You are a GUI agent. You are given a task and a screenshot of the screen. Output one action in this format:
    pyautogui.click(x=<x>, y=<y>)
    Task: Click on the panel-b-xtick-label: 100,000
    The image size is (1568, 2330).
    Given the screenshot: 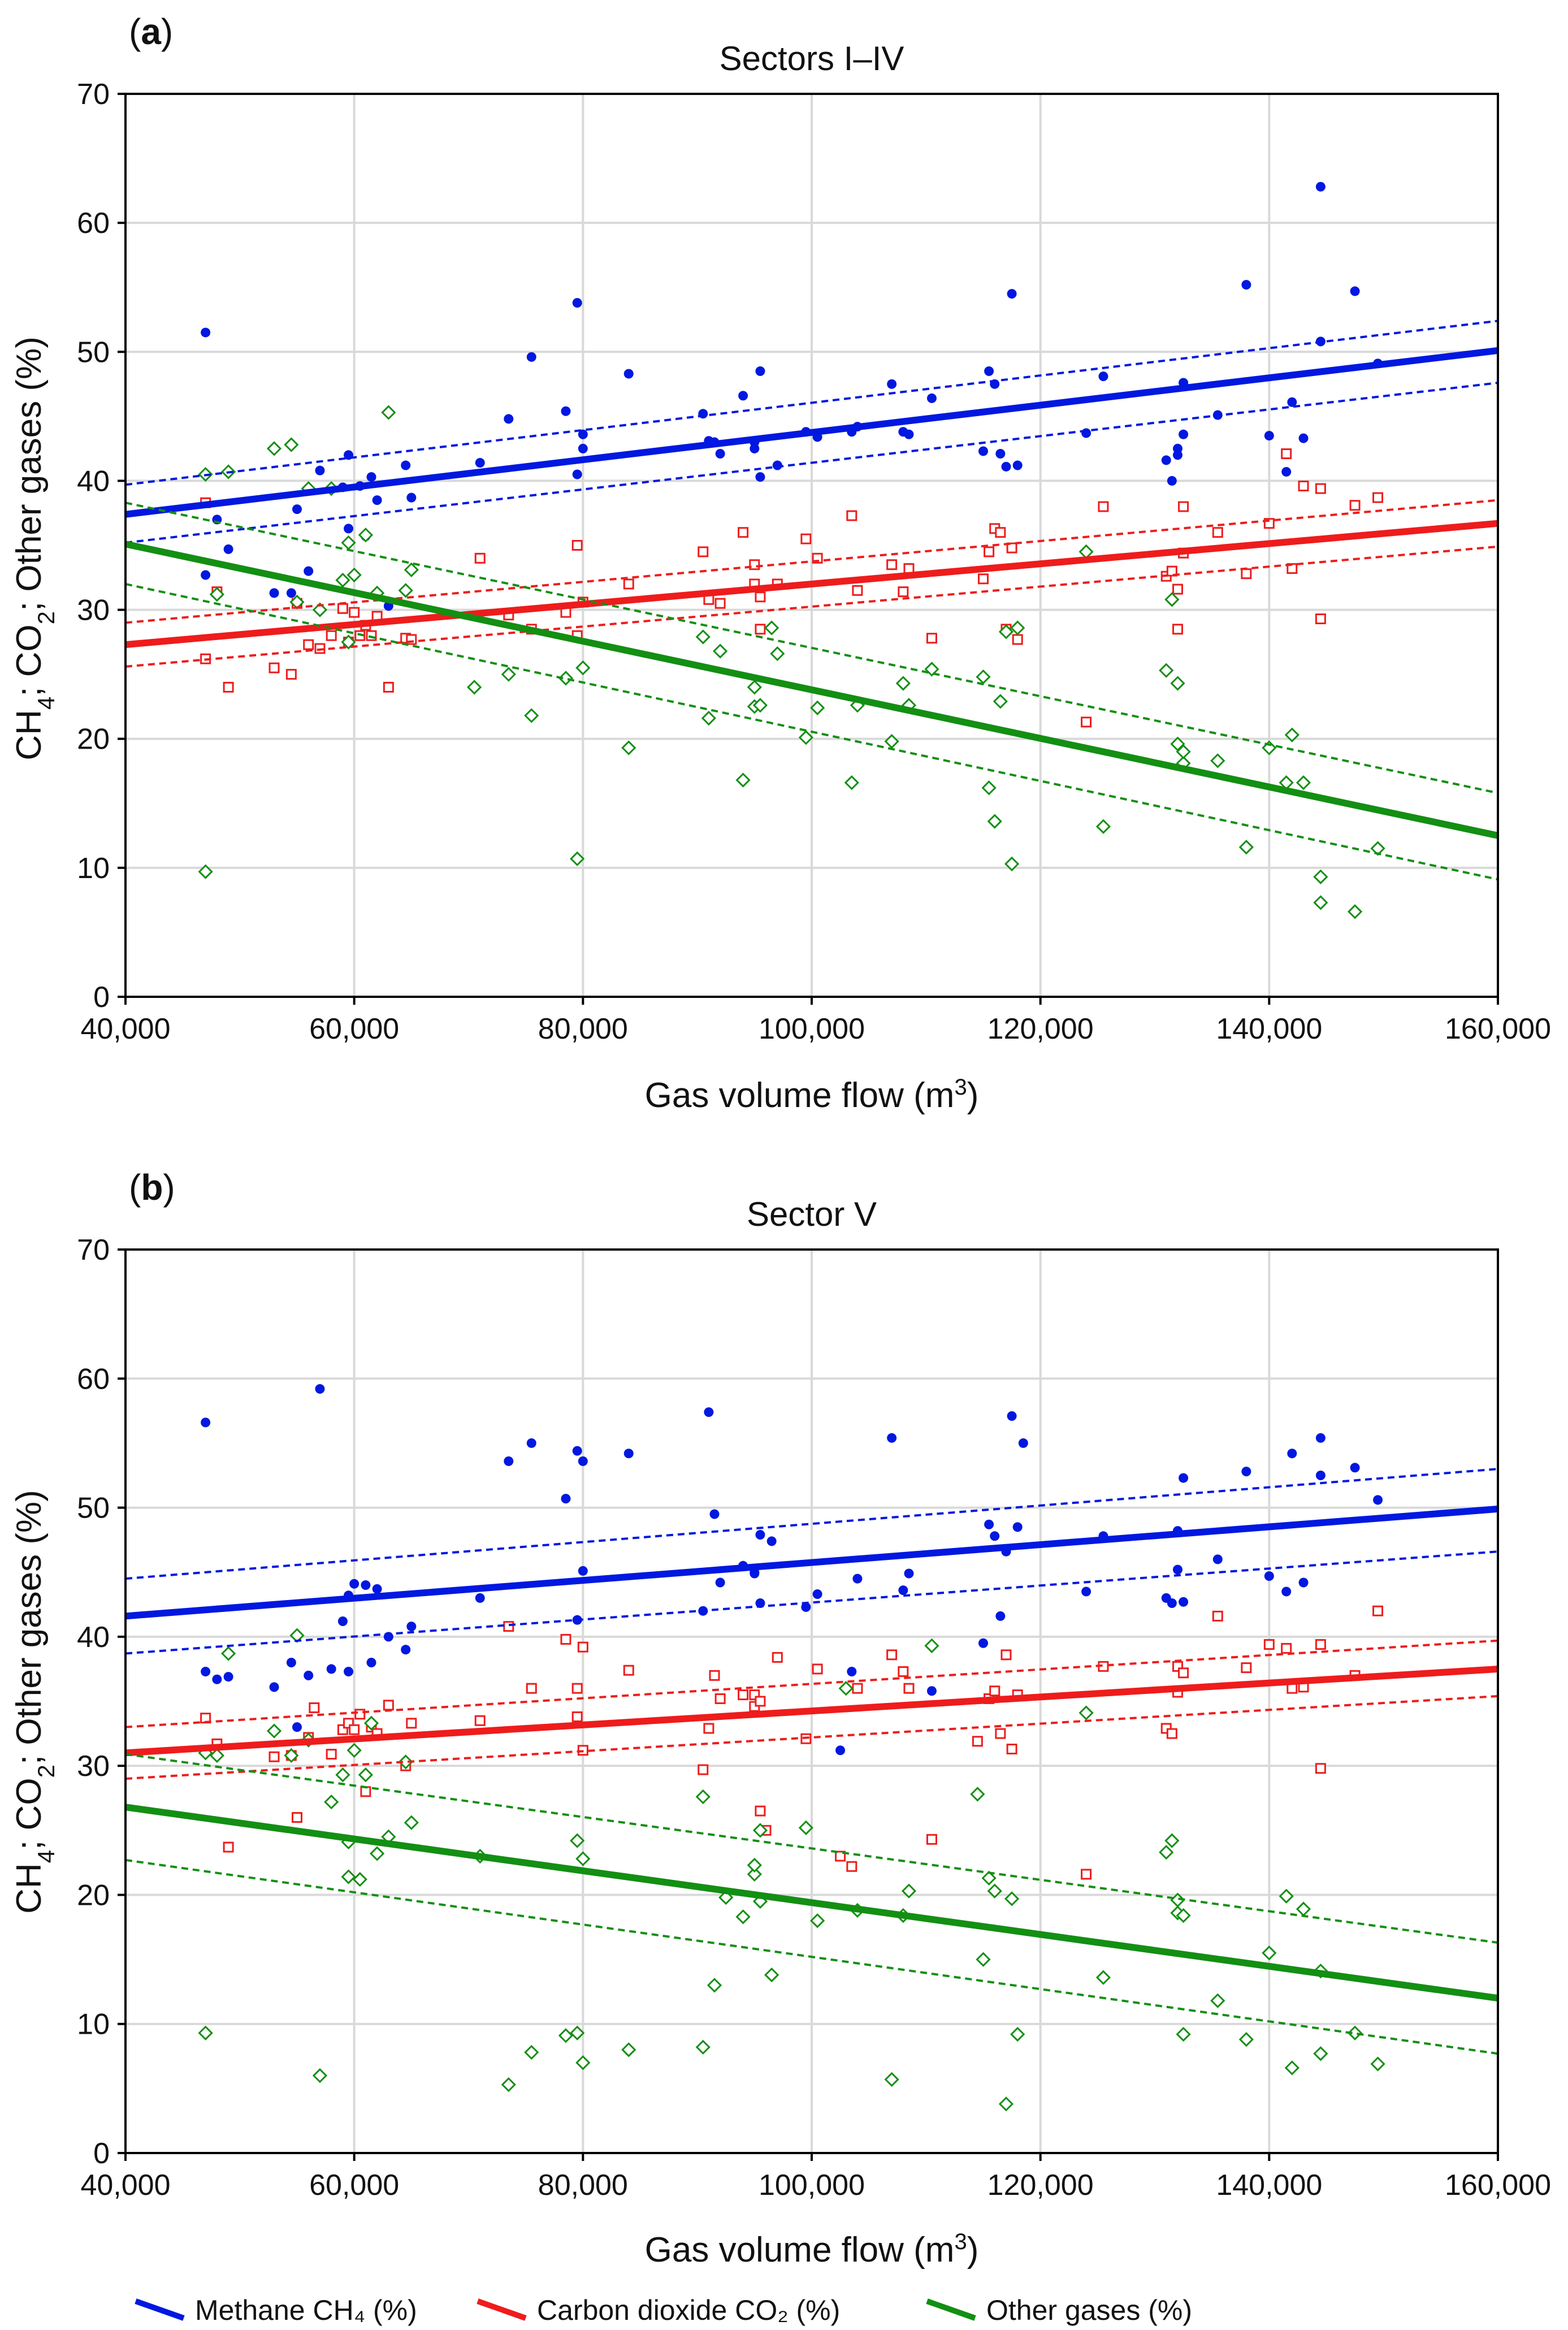 What is the action you would take?
    pyautogui.click(x=812, y=2185)
    